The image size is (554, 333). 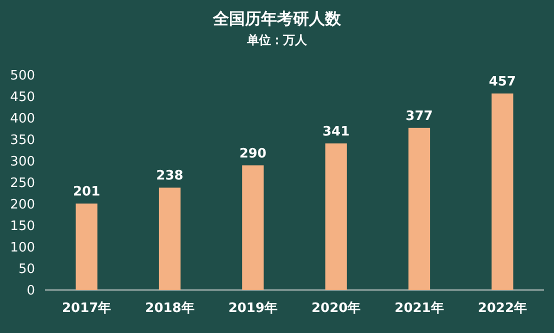 What do you see at coordinates (253, 308) in the screenshot?
I see `x-tick-label: 2019年` at bounding box center [253, 308].